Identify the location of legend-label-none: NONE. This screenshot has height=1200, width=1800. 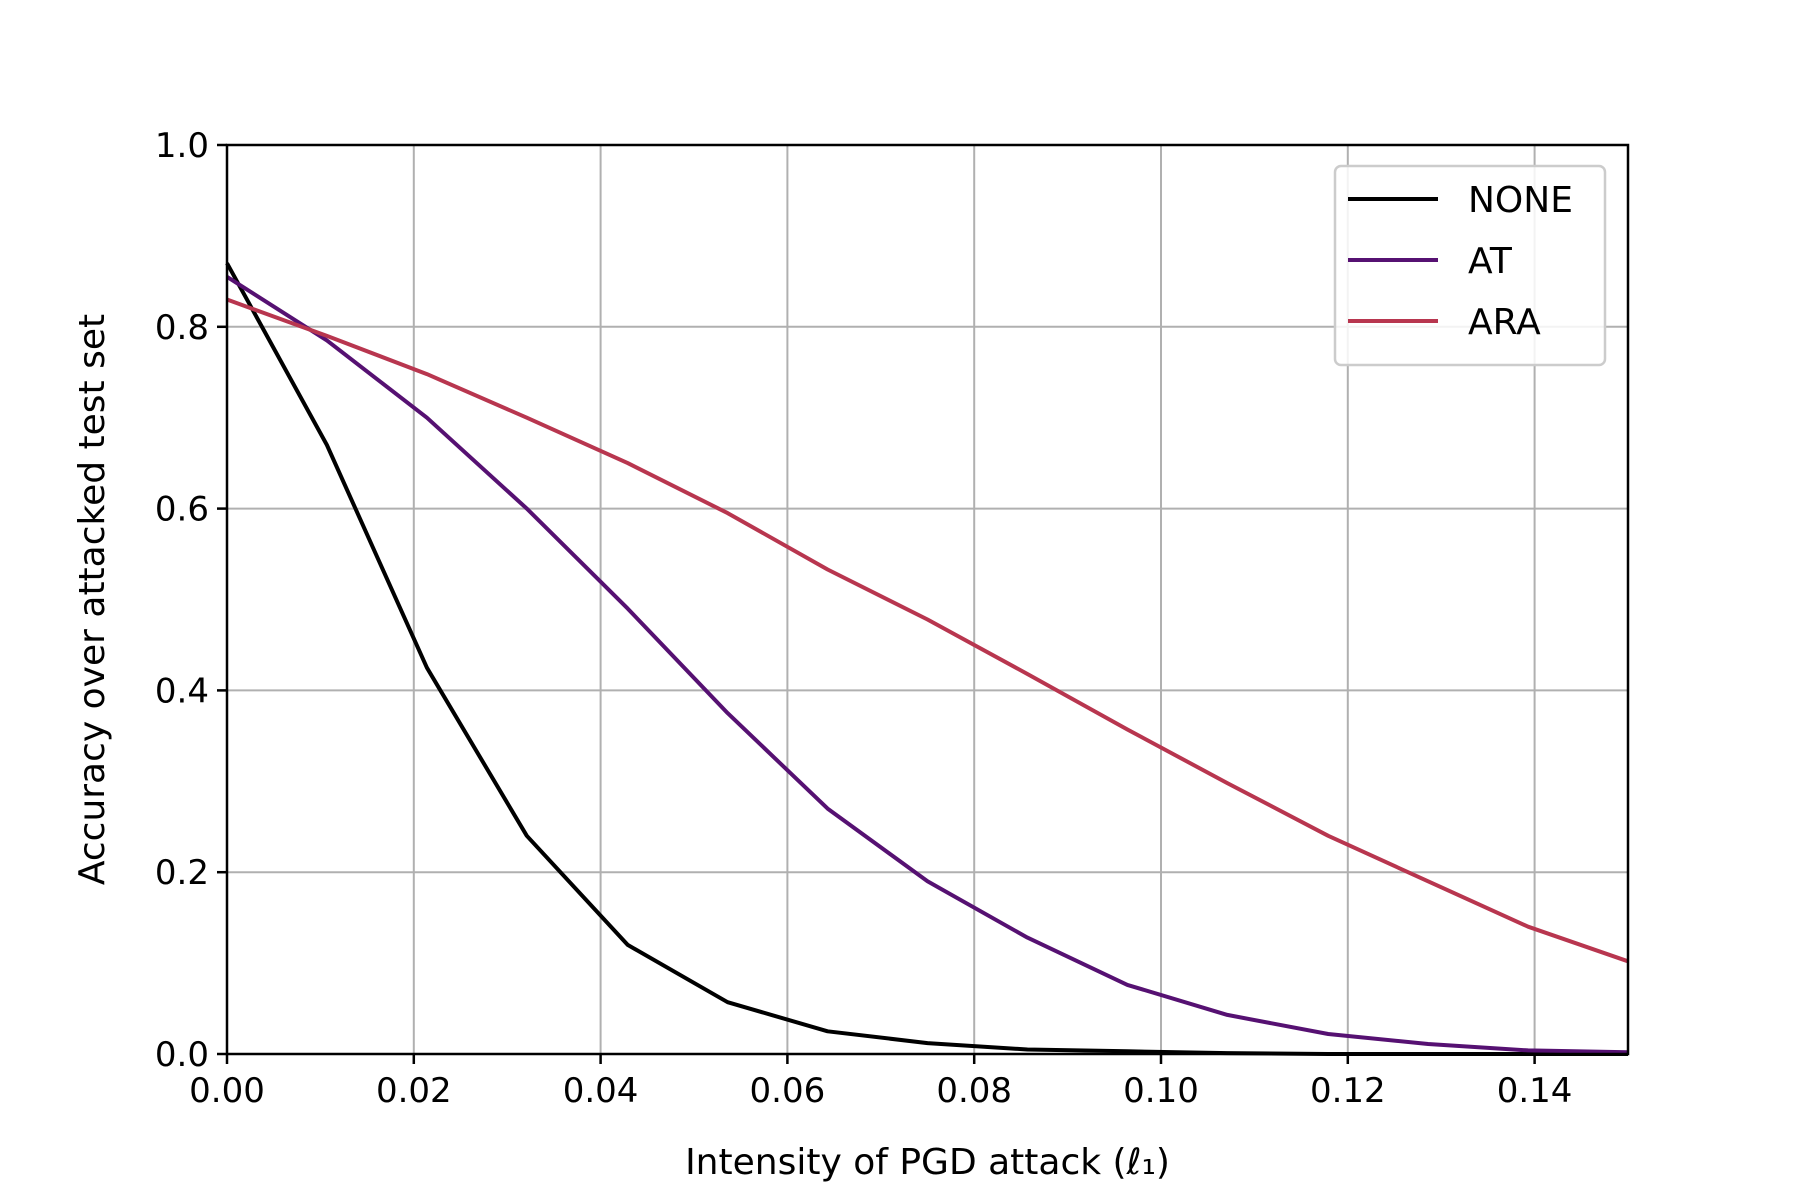
(1520, 200).